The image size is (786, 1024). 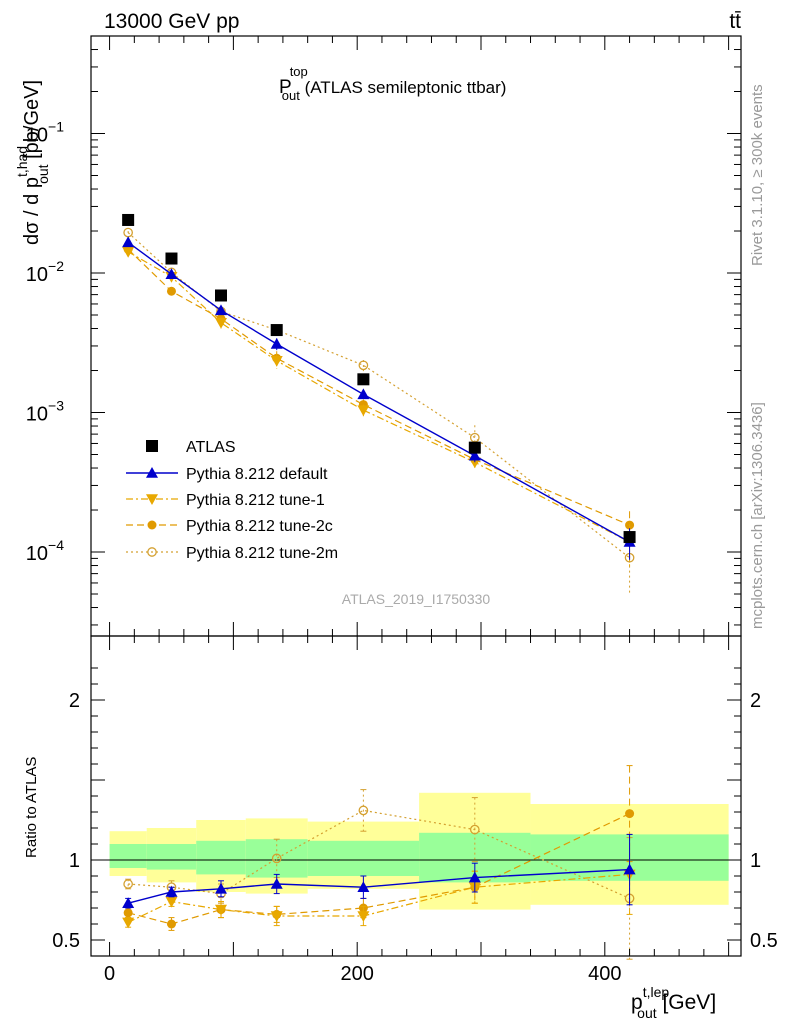 What do you see at coordinates (604, 974) in the screenshot?
I see `x-tick-label-2: 400` at bounding box center [604, 974].